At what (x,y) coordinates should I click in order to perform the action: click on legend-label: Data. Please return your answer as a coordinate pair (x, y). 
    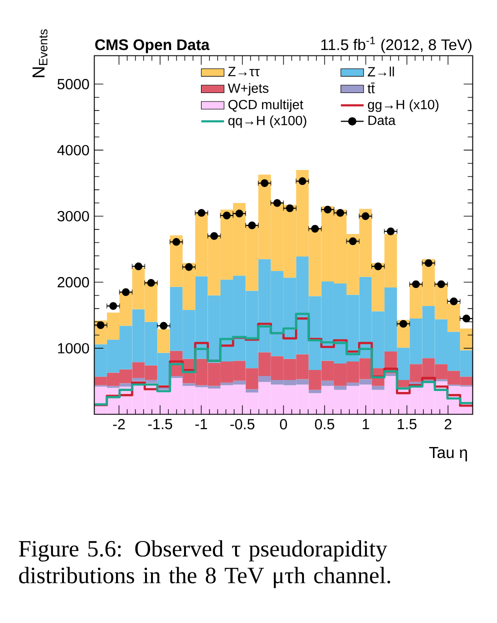
    Looking at the image, I should click on (382, 121).